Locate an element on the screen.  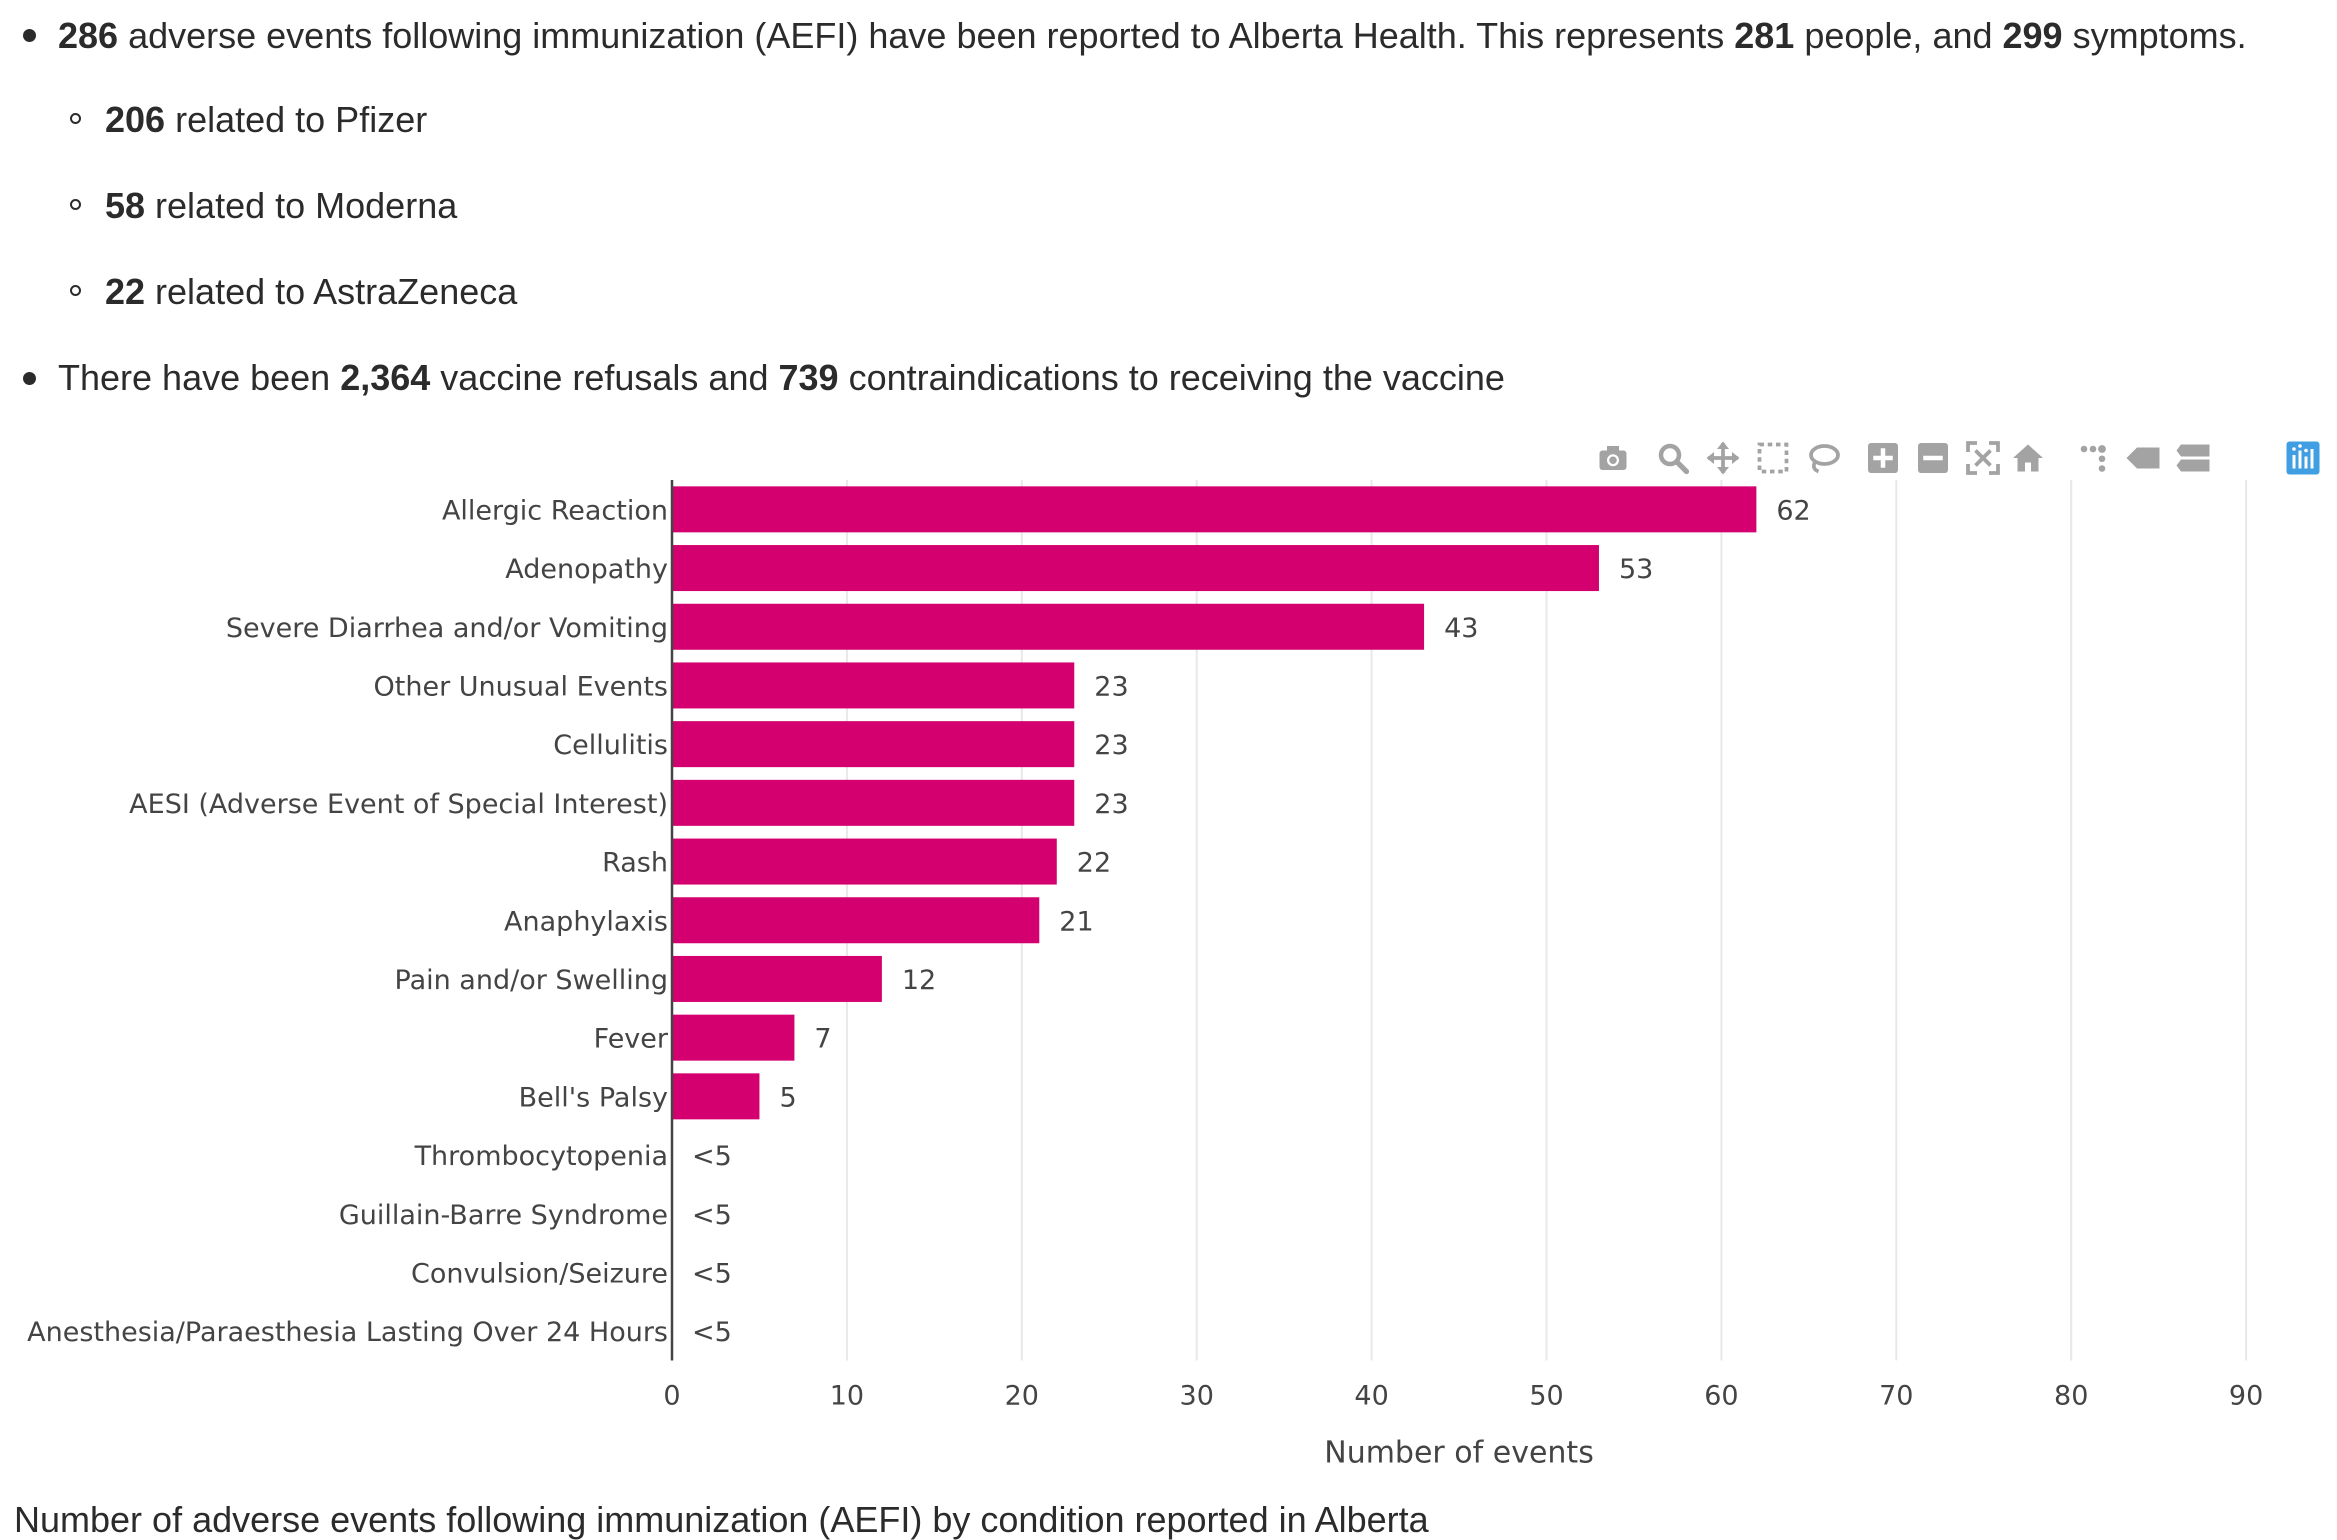
category-label: Bell's Palsy is located at coordinates (593, 1097).